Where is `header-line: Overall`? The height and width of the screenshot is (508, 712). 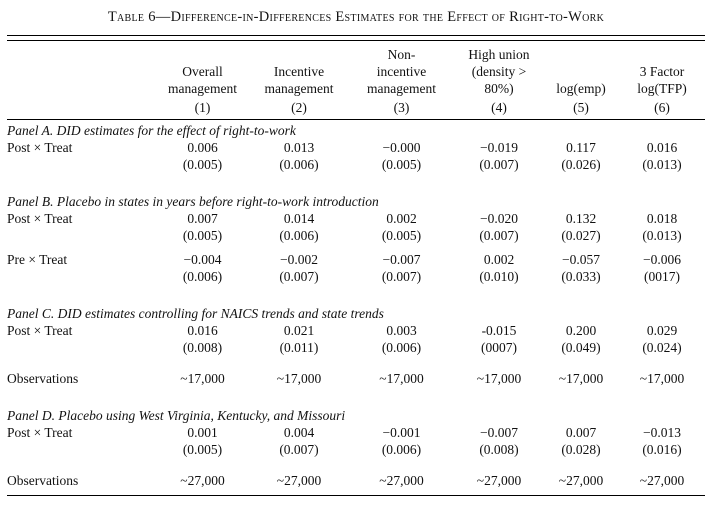
header-line: Overall is located at coordinates (202, 71).